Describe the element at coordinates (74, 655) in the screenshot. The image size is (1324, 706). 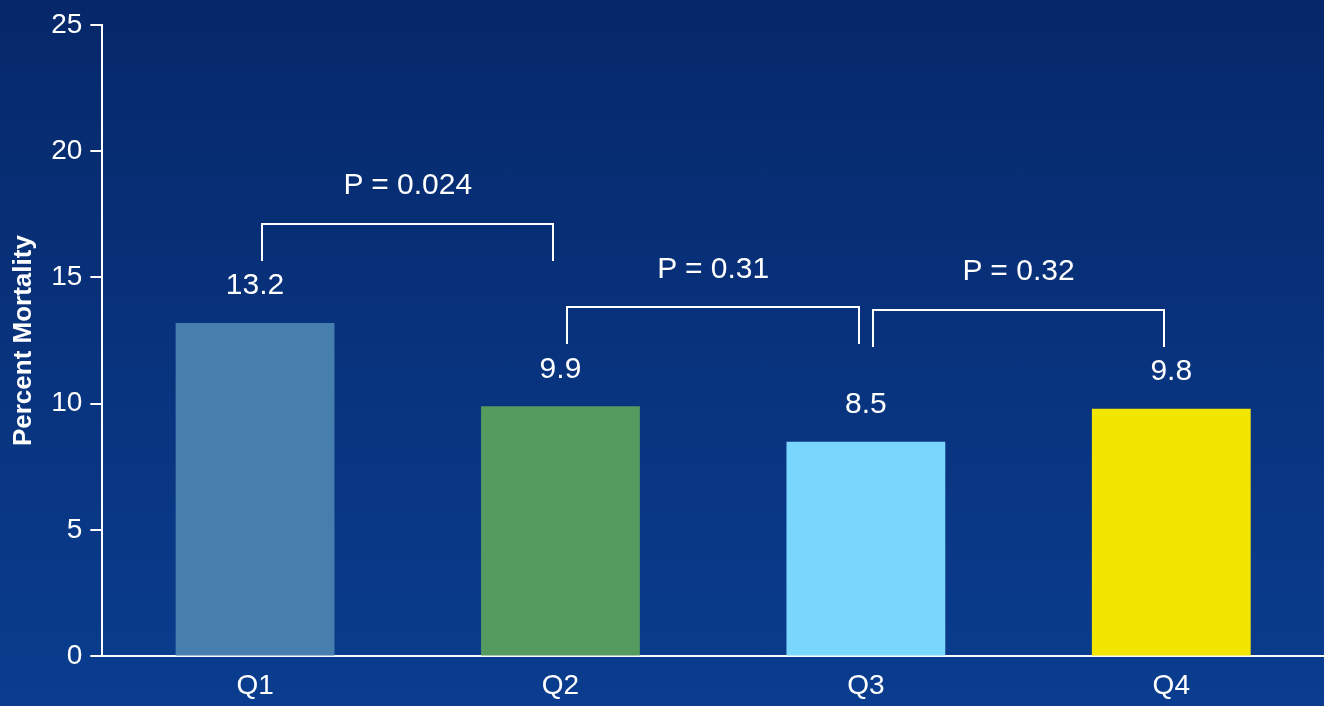
I see `y-tick-label: 0` at that location.